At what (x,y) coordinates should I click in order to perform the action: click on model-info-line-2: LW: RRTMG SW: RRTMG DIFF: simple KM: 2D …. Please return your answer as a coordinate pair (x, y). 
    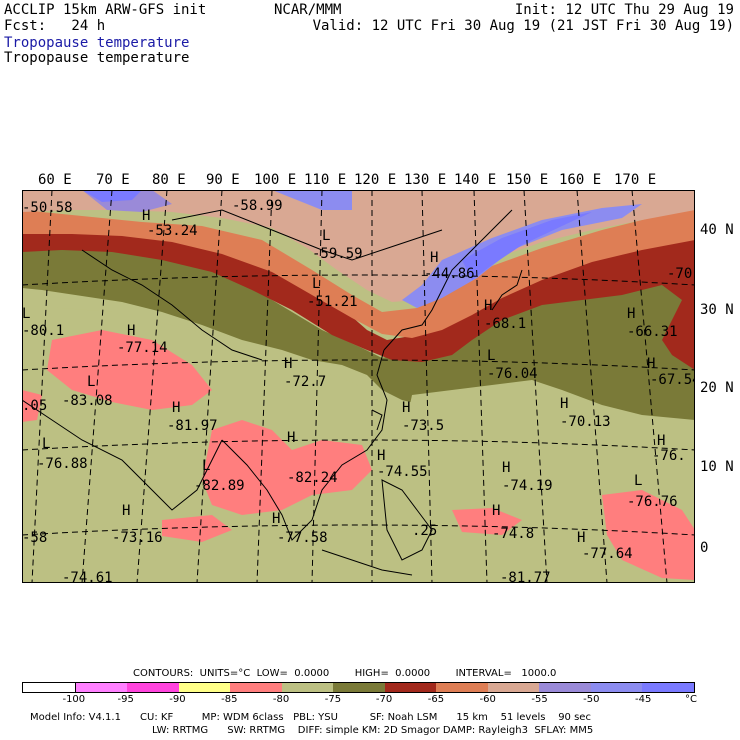
    Looking at the image, I should click on (373, 730).